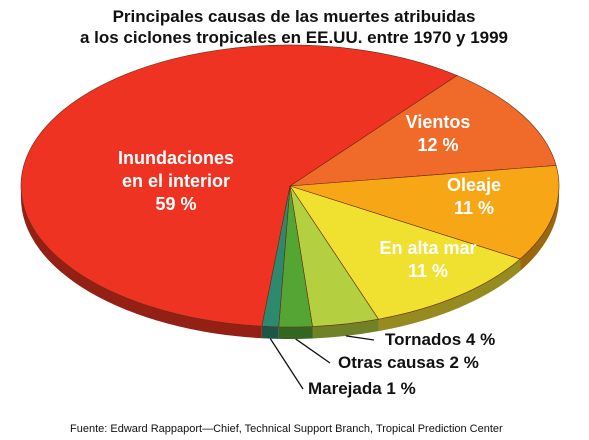 This screenshot has height=440, width=589. What do you see at coordinates (176, 158) in the screenshot?
I see `pie-label-0-line-0: Inundaciones` at bounding box center [176, 158].